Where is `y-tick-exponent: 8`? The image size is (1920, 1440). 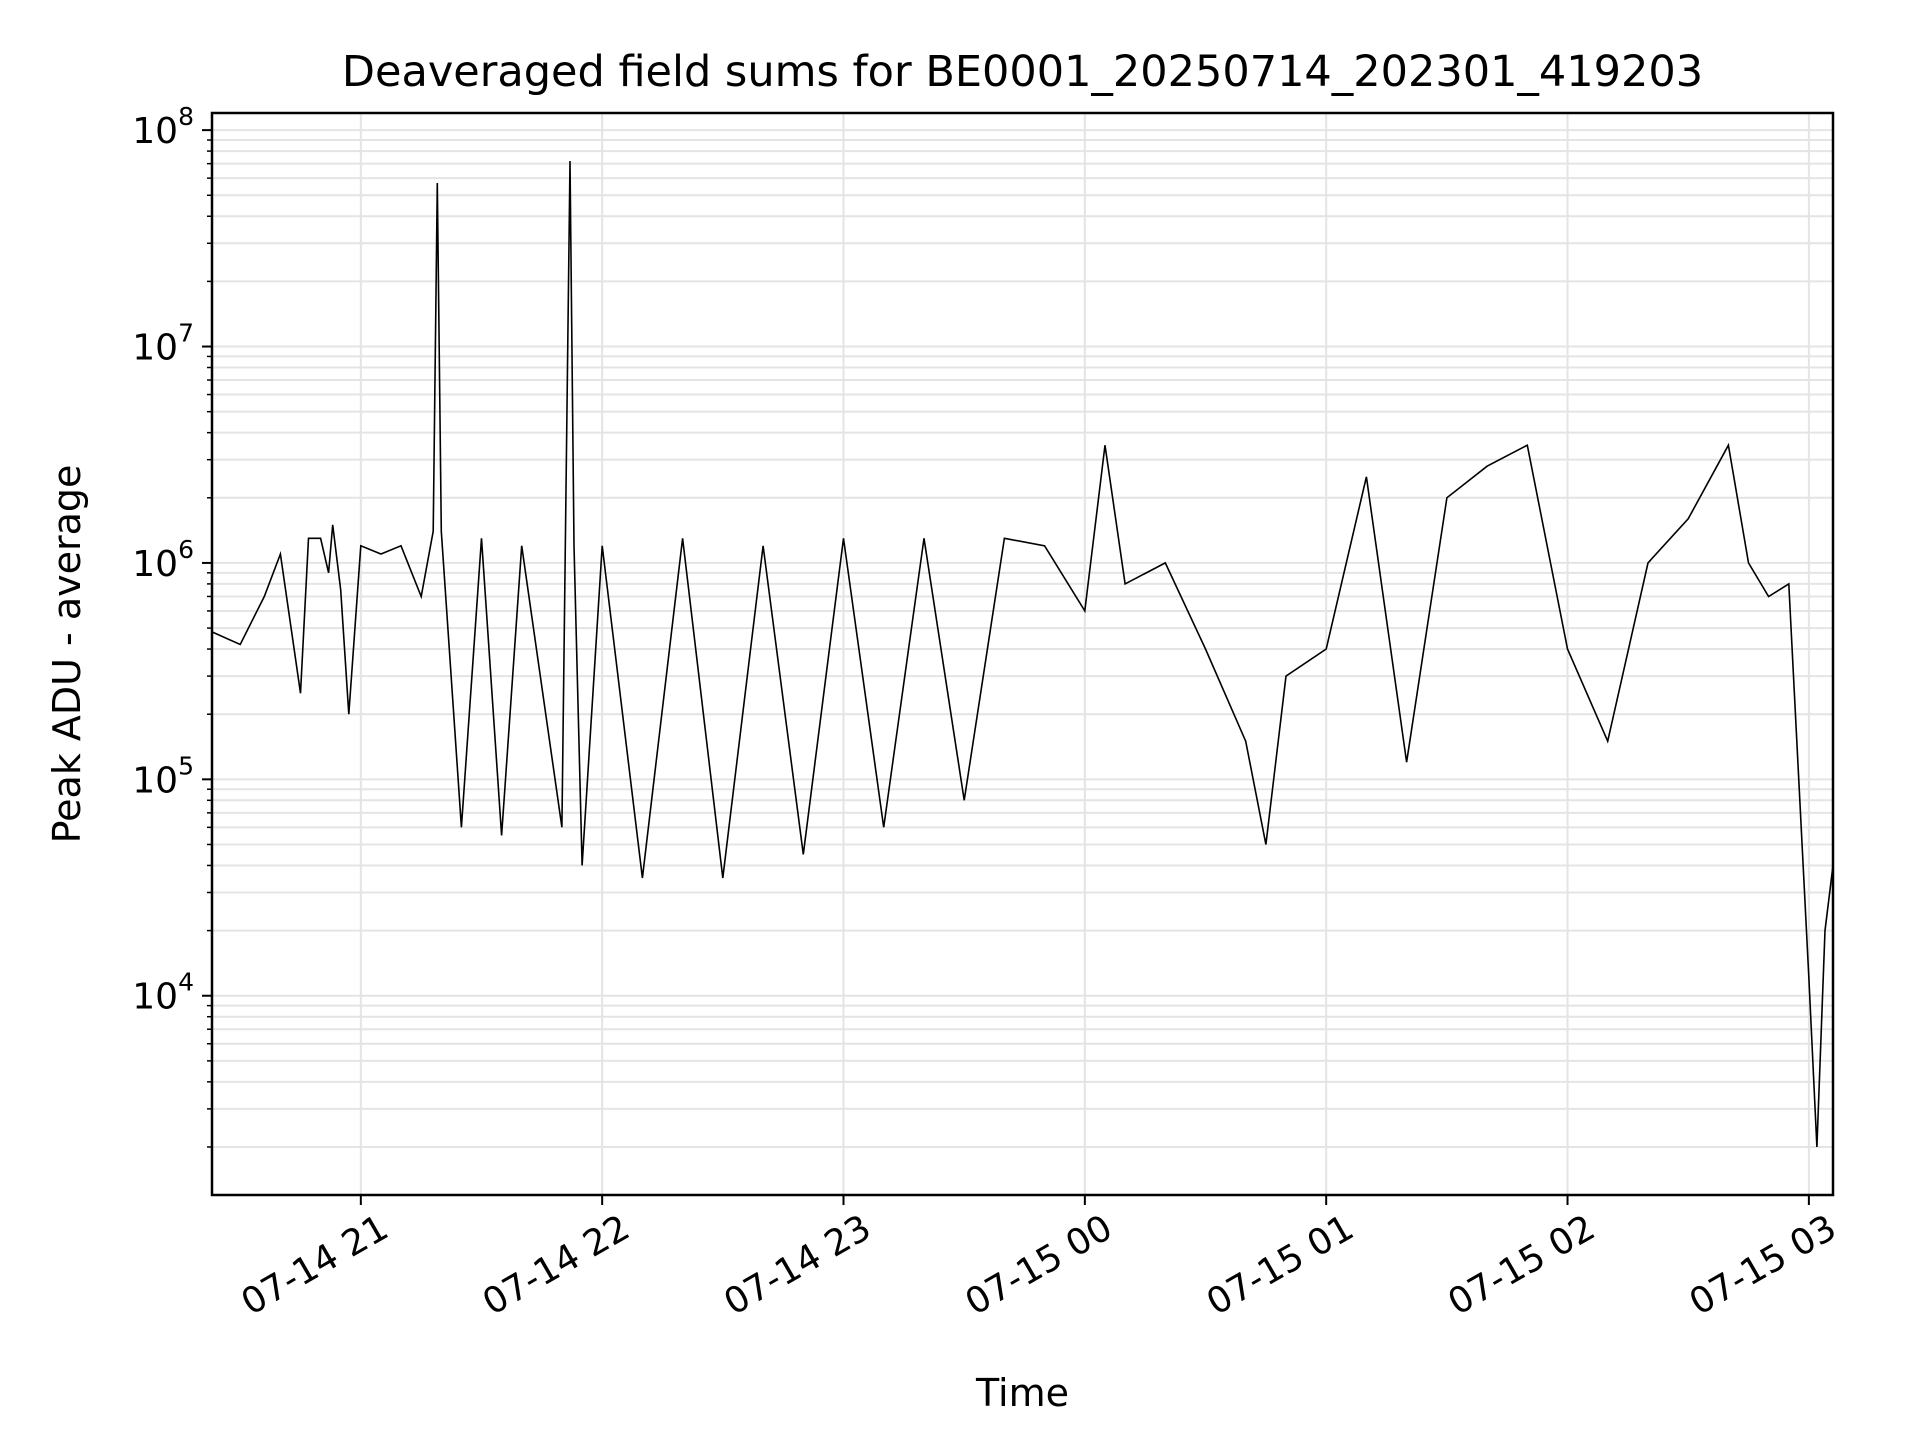 y-tick-exponent: 8 is located at coordinates (186, 116).